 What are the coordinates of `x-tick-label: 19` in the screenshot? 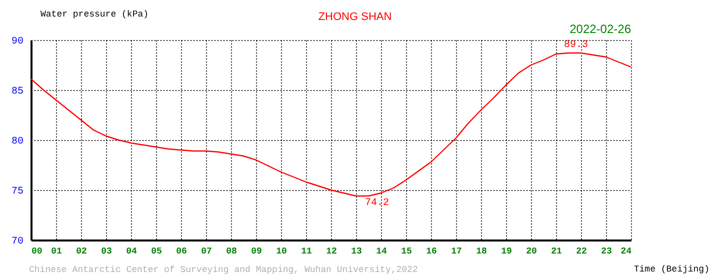 It's located at (506, 251).